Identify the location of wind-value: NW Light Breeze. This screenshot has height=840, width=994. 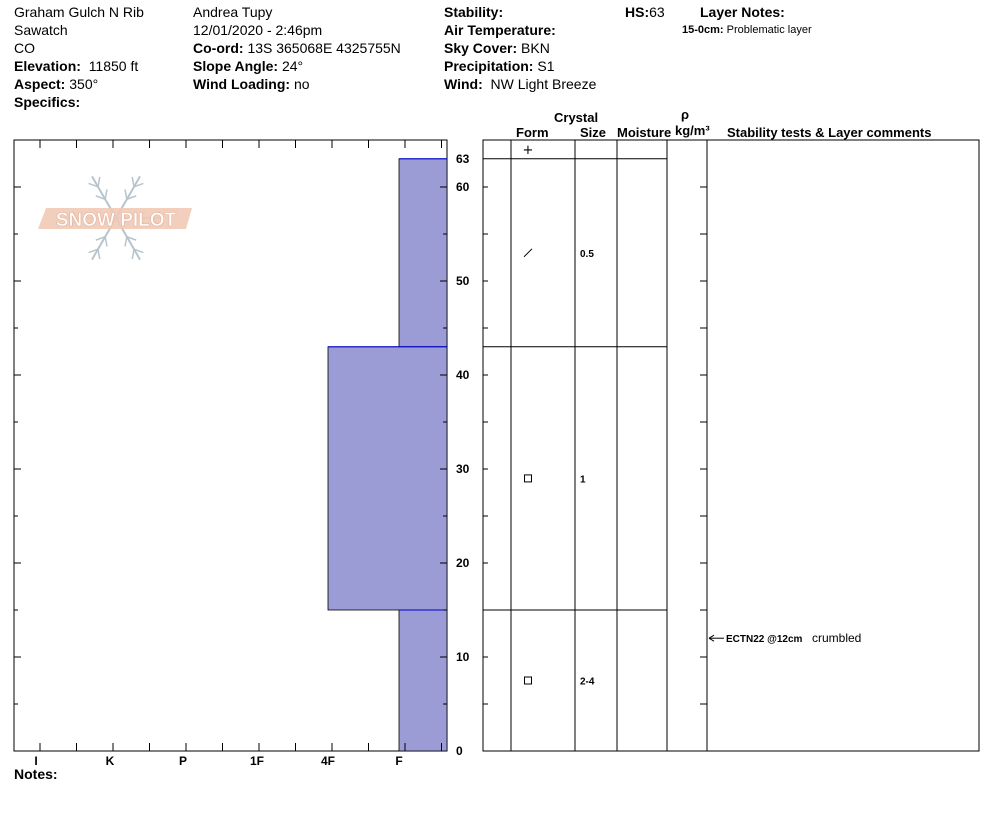
(543, 84).